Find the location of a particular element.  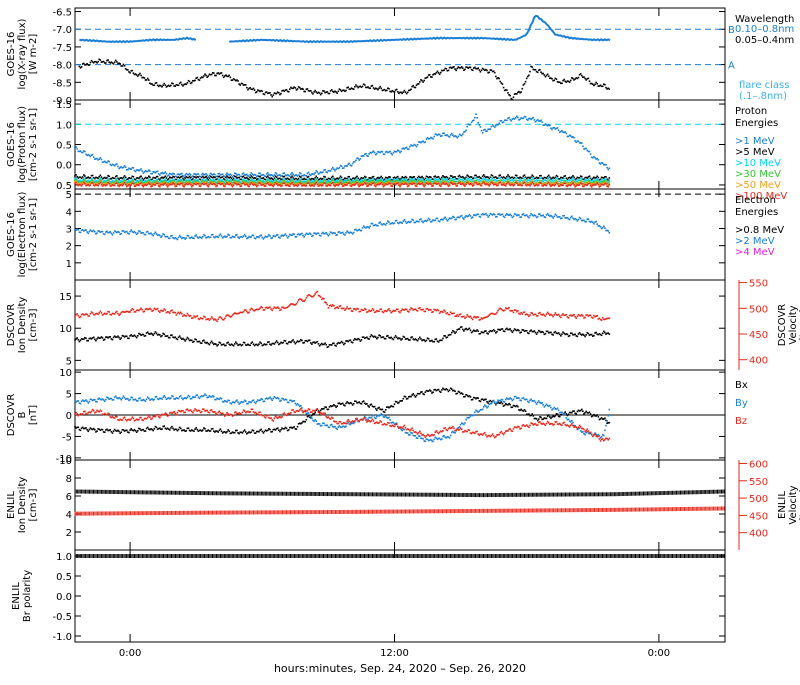

y-tick-label: 2 is located at coordinates (69, 247).